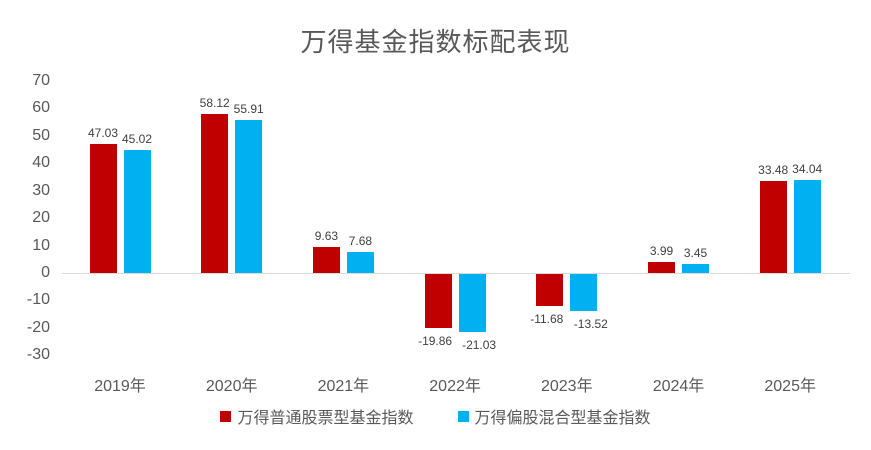 Image resolution: width=871 pixels, height=450 pixels. Describe the element at coordinates (590, 324) in the screenshot. I see `value-label-series2-2023年: -13.52` at that location.